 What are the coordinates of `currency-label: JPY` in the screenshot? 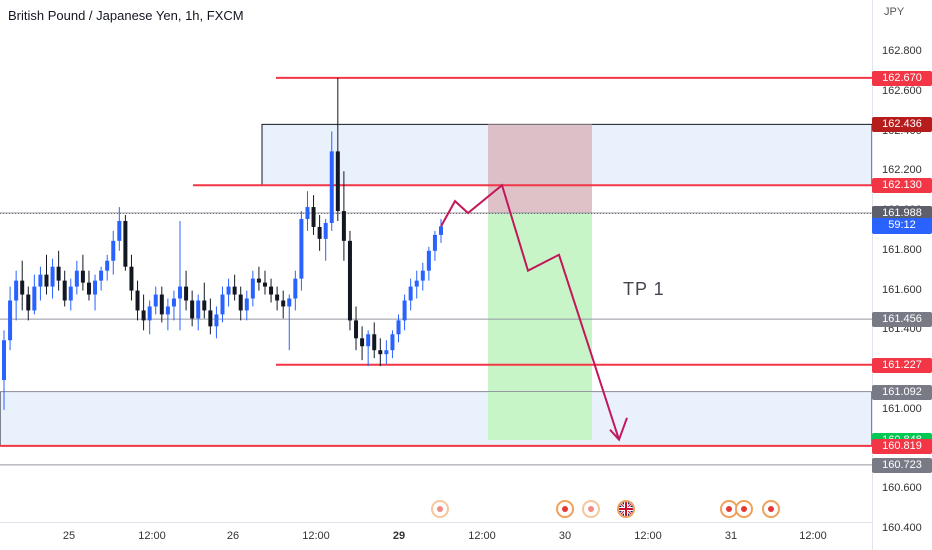 It's located at (894, 12).